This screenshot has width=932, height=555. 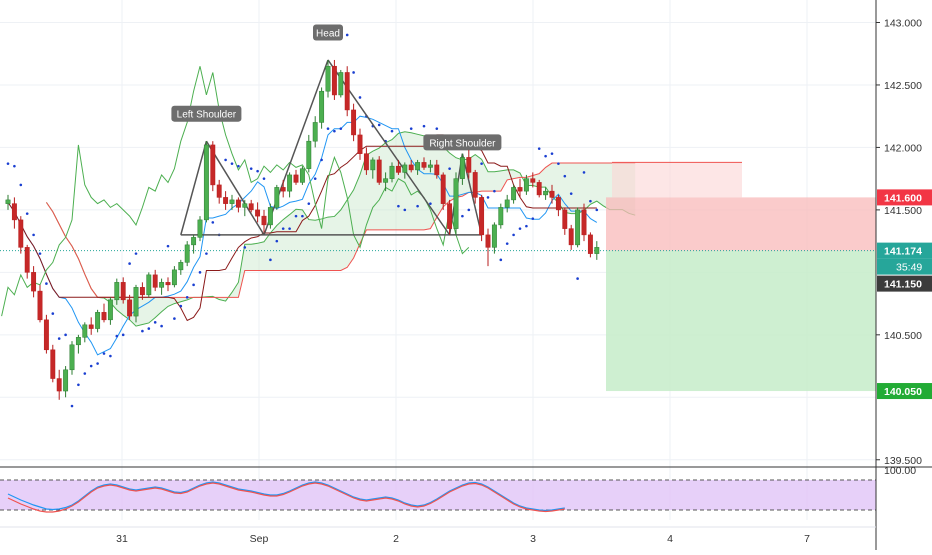 I want to click on prev-price-tag: 141.150, so click(x=903, y=285).